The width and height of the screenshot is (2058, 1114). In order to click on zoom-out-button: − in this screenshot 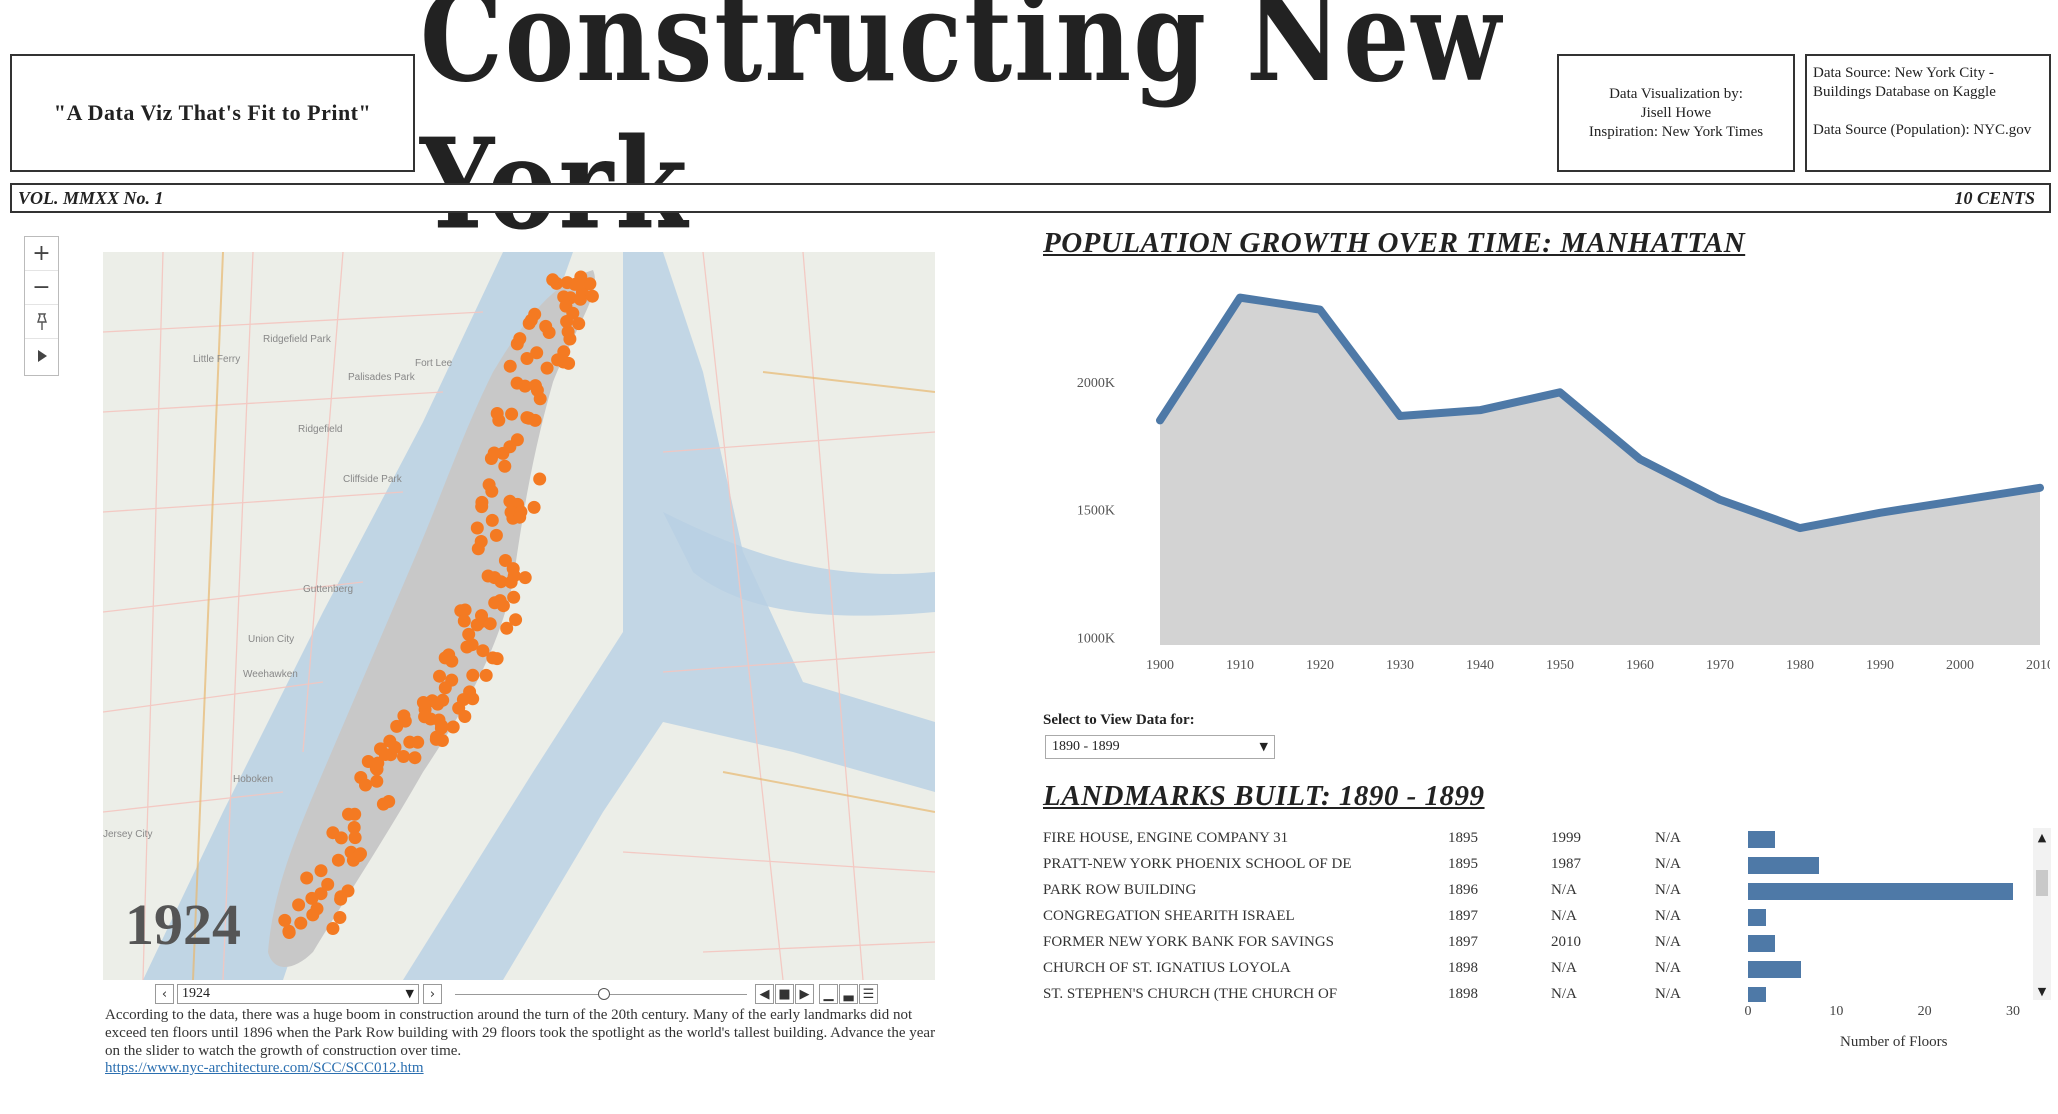, I will do `click(41, 288)`.